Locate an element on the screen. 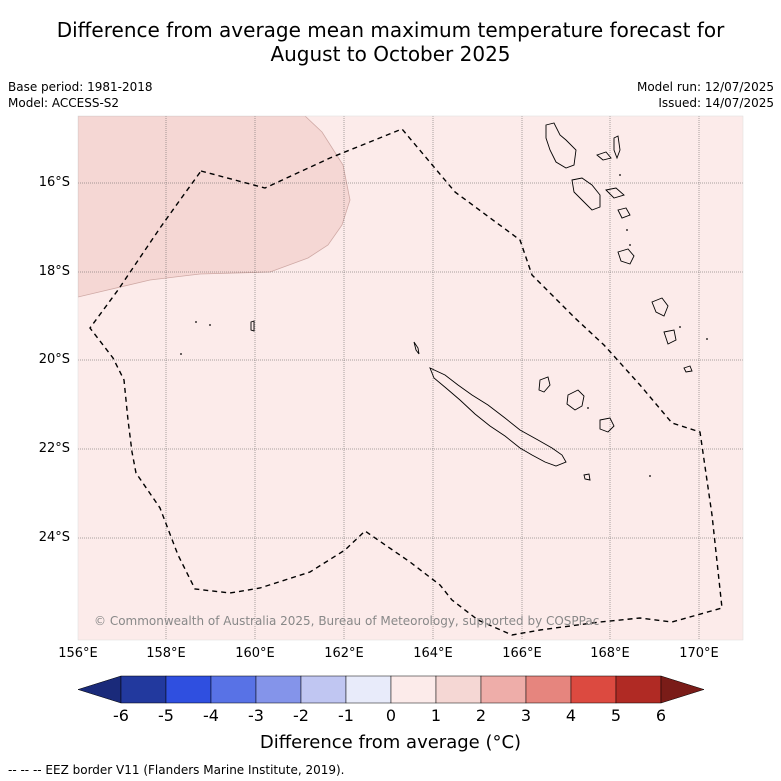 Image resolution: width=781 pixels, height=781 pixels. ouvea is located at coordinates (544, 384).